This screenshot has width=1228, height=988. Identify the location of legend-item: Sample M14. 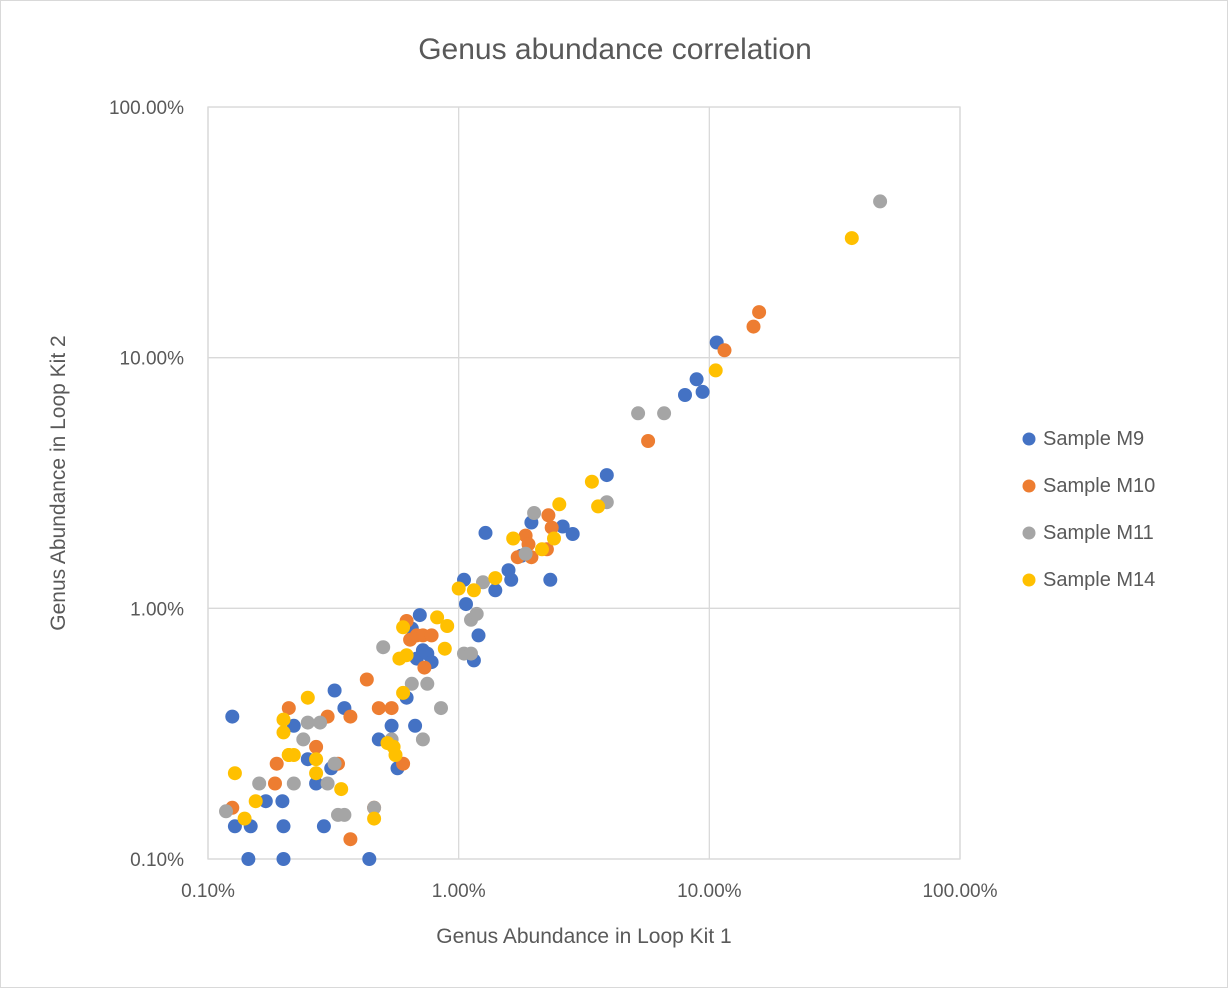
(1088, 580).